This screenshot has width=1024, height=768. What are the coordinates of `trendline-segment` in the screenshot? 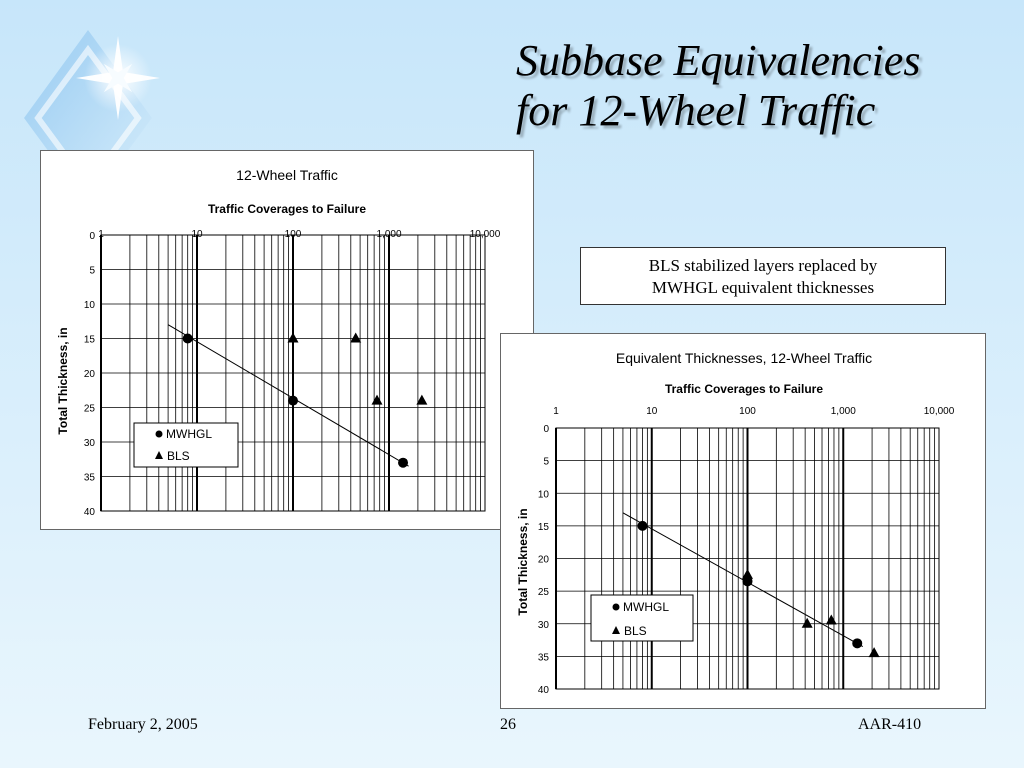 It's located at (288, 395).